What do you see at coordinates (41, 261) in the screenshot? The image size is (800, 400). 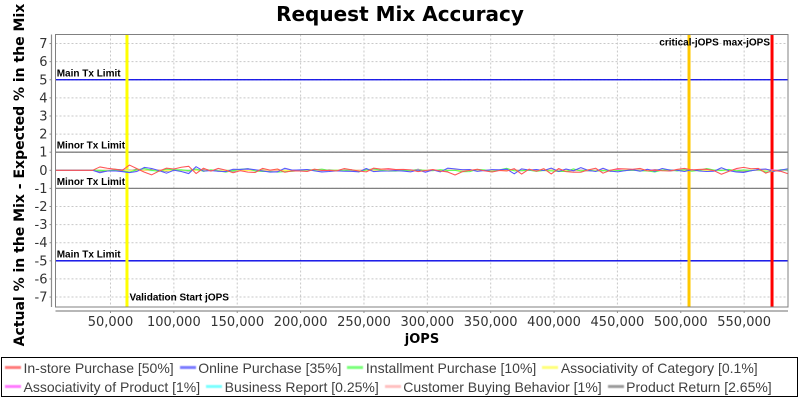 I see `y-tick-label: -5` at bounding box center [41, 261].